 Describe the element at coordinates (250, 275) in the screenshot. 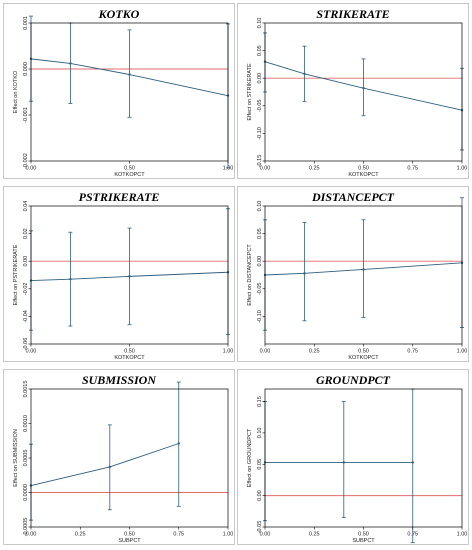

I see `y-axis-label: Effect on DISTANCEPCT` at that location.